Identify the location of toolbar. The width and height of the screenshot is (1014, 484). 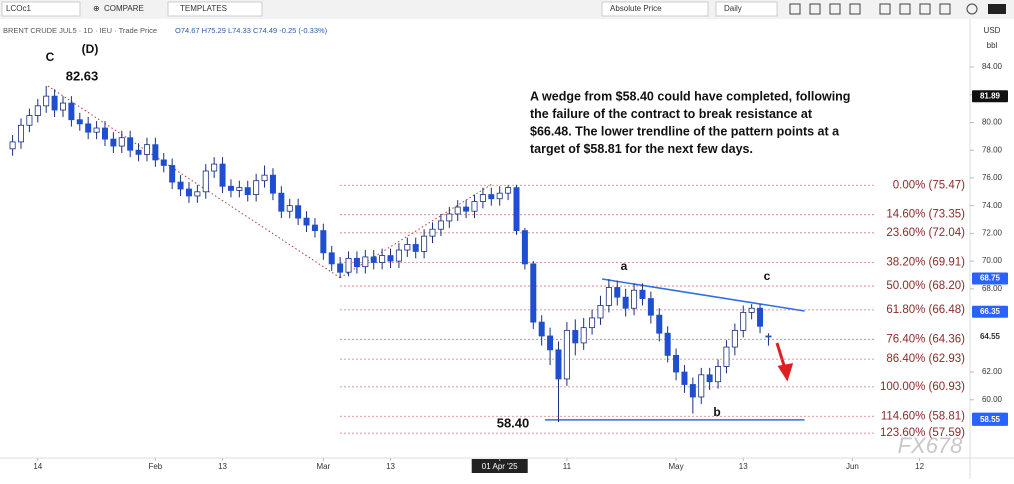
(507, 9).